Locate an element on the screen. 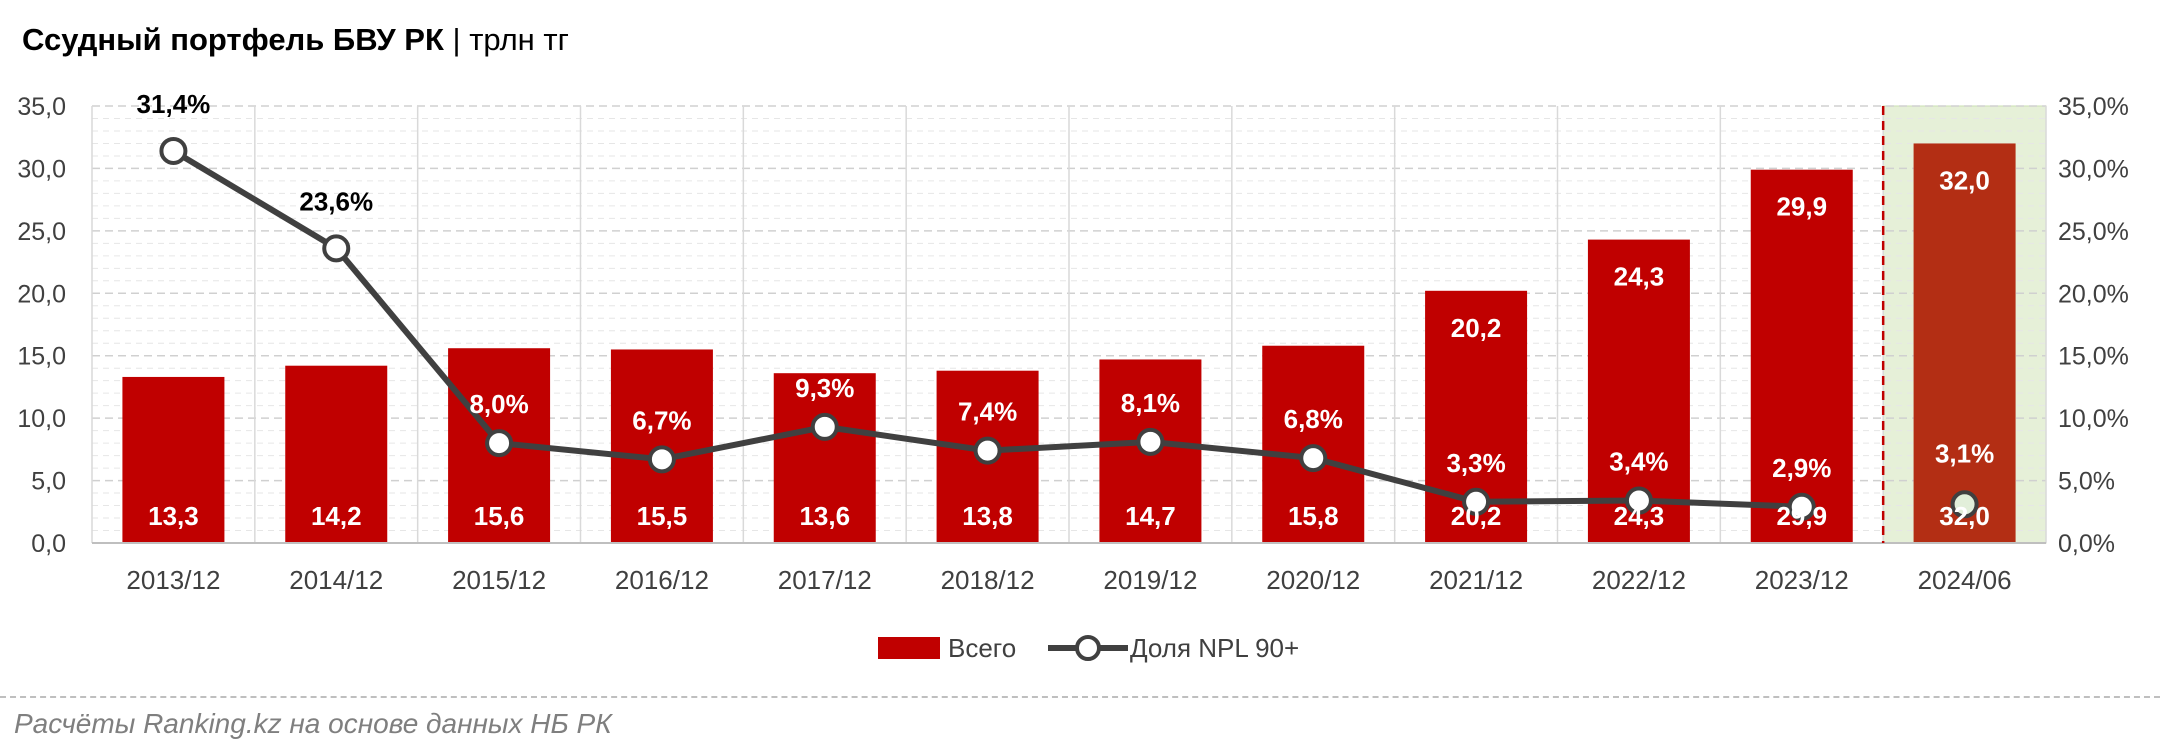 The height and width of the screenshot is (753, 2160). npl-point-2018/12 is located at coordinates (987, 450).